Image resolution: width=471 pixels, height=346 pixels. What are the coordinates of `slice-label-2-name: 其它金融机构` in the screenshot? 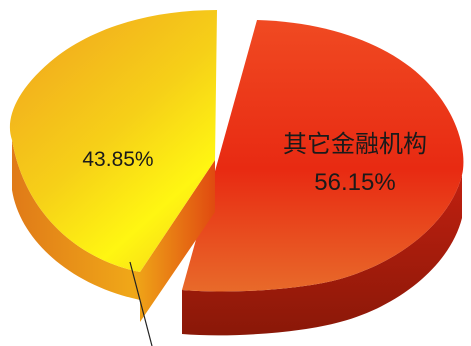 It's located at (355, 144).